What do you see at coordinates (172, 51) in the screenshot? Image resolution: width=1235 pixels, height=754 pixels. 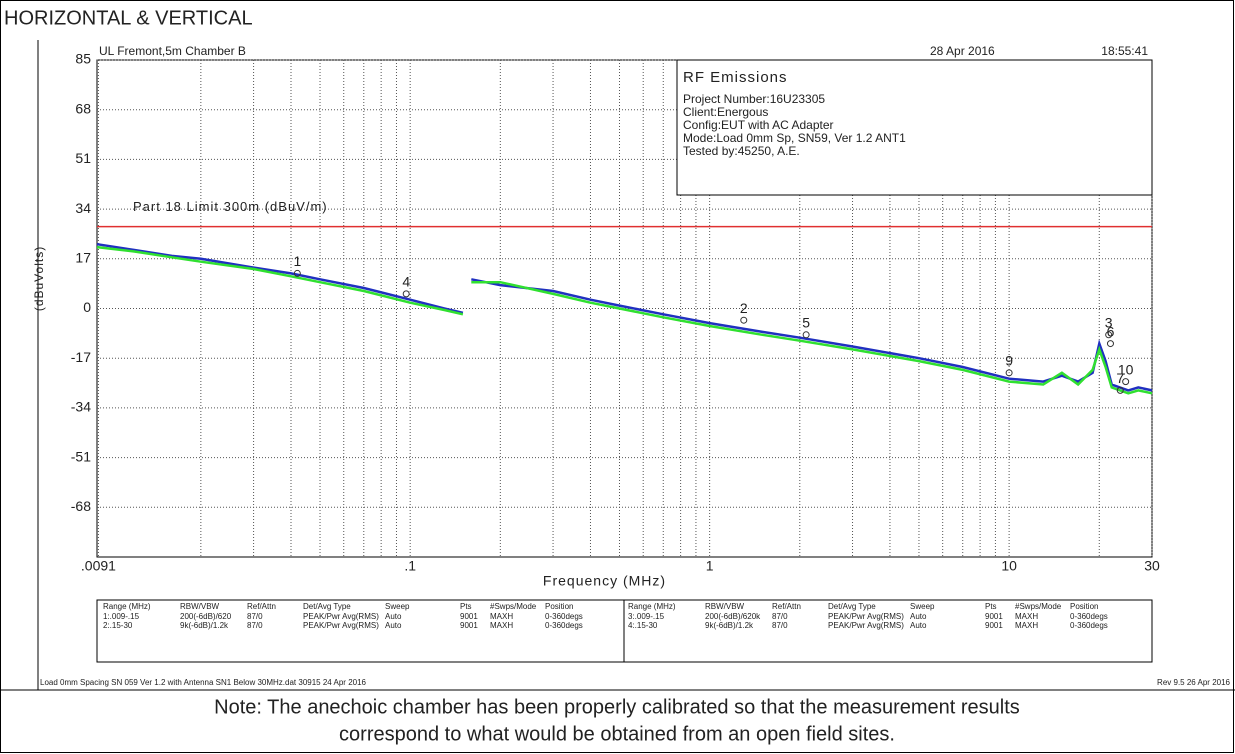 I see `site: UL Fremont,5m Chamber B` at bounding box center [172, 51].